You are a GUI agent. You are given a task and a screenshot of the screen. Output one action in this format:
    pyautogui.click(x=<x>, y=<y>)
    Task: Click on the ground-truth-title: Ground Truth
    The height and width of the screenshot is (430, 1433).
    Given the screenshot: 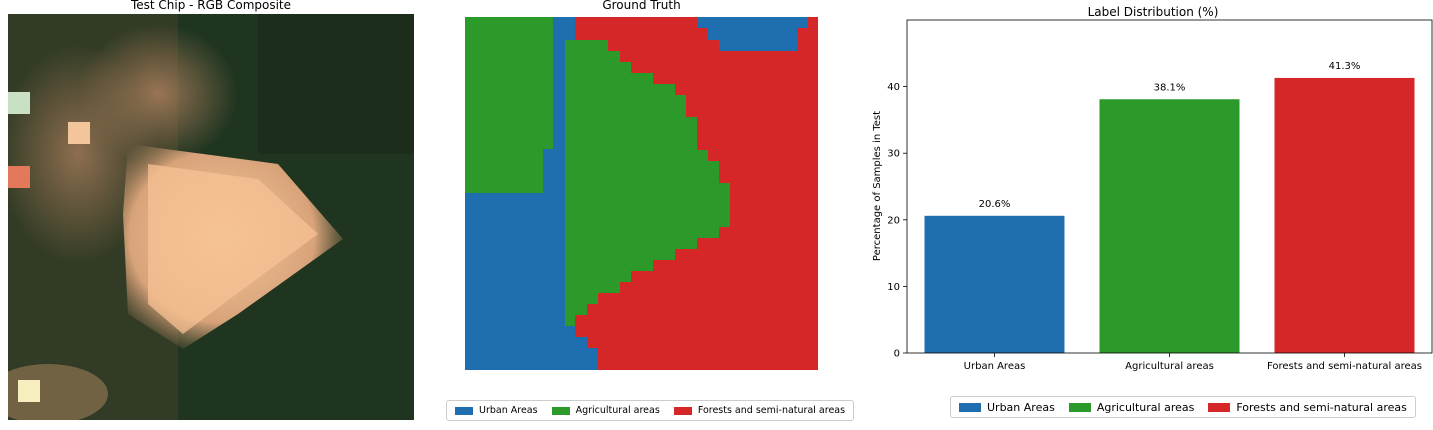 What is the action you would take?
    pyautogui.click(x=641, y=6)
    